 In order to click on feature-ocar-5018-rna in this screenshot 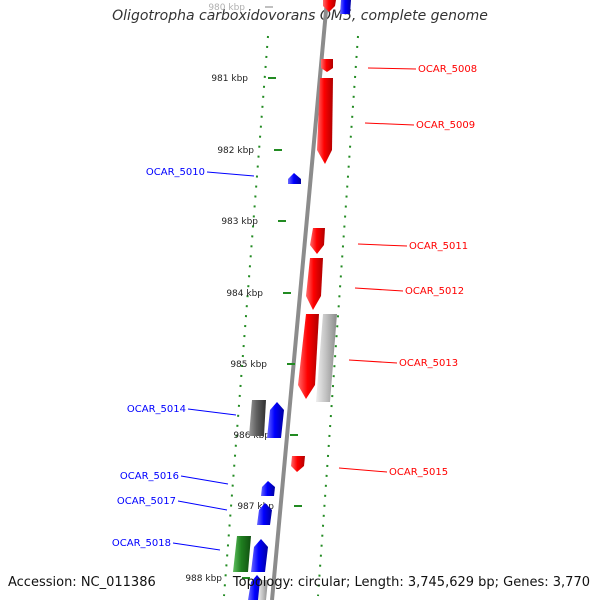, I will do `click(242, 554)`.